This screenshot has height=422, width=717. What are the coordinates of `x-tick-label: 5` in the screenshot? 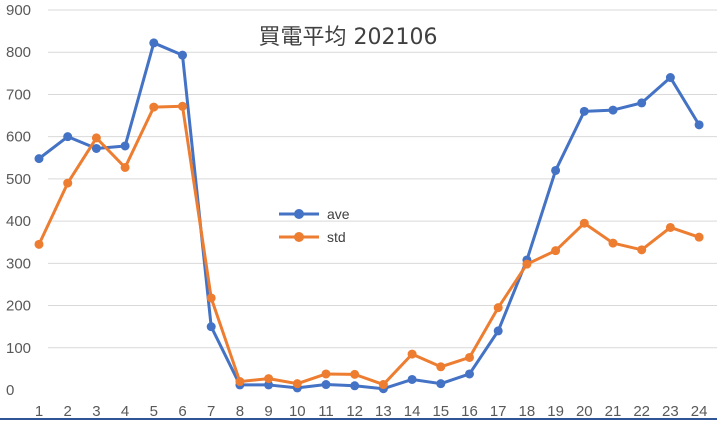 It's located at (154, 411).